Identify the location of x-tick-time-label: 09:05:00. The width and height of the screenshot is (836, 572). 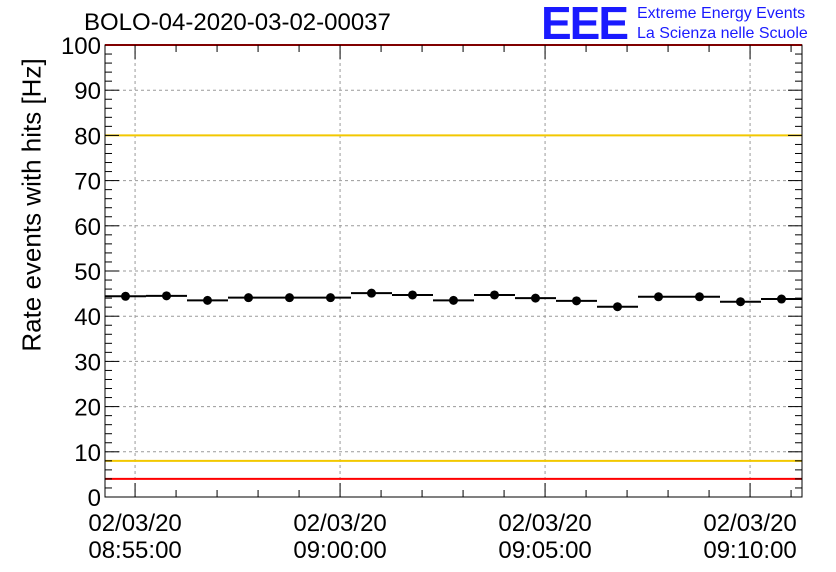
(544, 550).